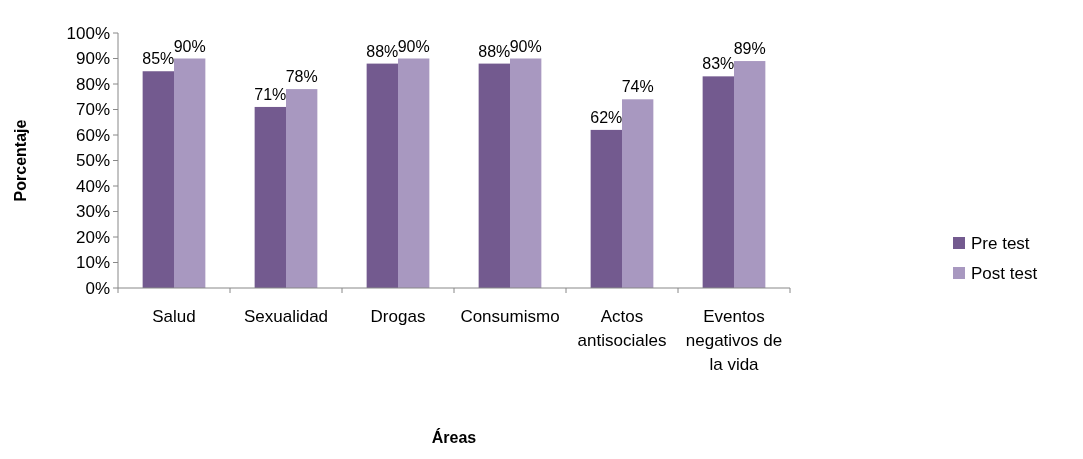 The width and height of the screenshot is (1083, 459). Describe the element at coordinates (88, 33) in the screenshot. I see `y-tick-label: 100%` at that location.